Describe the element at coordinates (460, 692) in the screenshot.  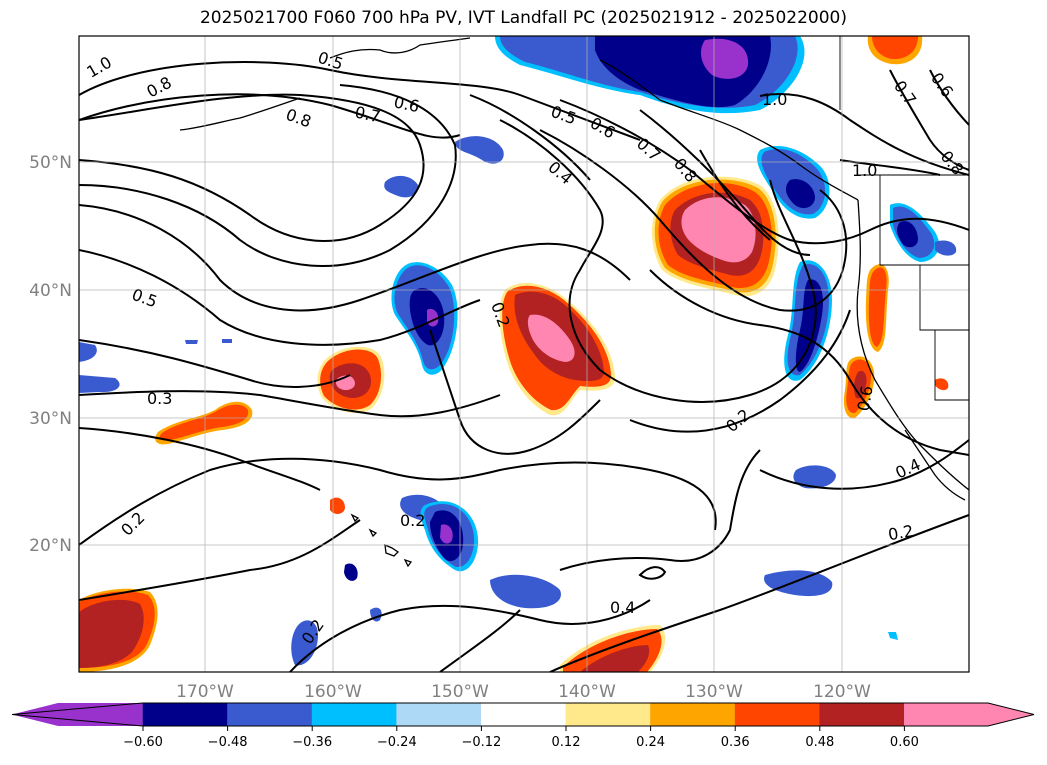
I see `lon-label-150w: 150°W` at that location.